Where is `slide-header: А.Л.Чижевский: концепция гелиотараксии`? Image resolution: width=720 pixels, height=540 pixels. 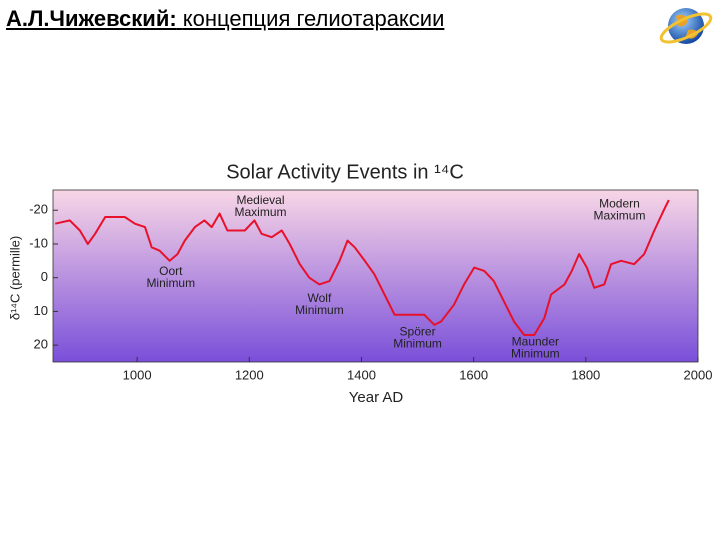
slide-header: А.Л.Чижевский: концепция гелиотараксии is located at coordinates (225, 19).